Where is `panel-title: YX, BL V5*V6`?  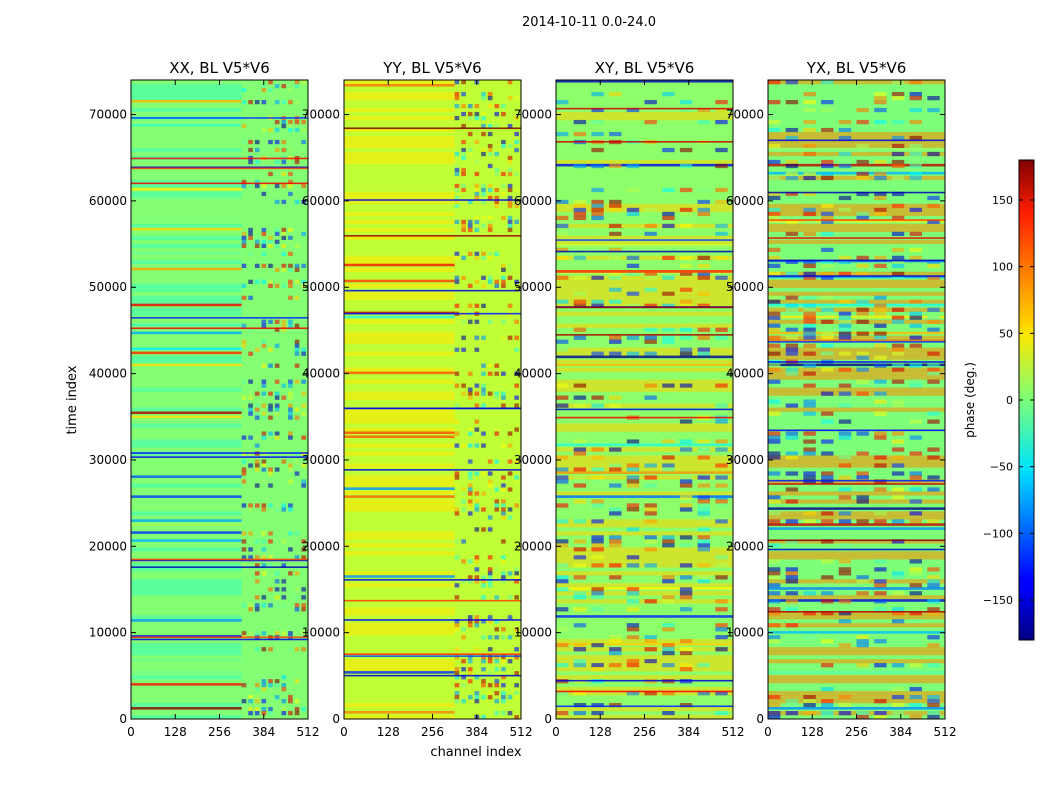 panel-title: YX, BL V5*V6 is located at coordinates (856, 68).